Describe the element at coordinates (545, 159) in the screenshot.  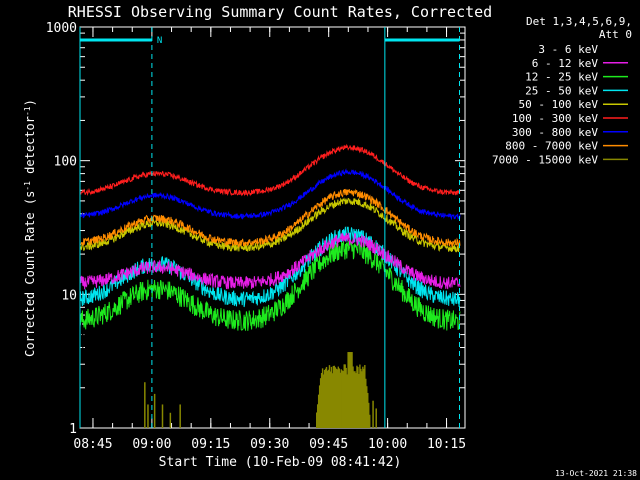
I see `legend-label: 7000 - 15000 keV` at that location.